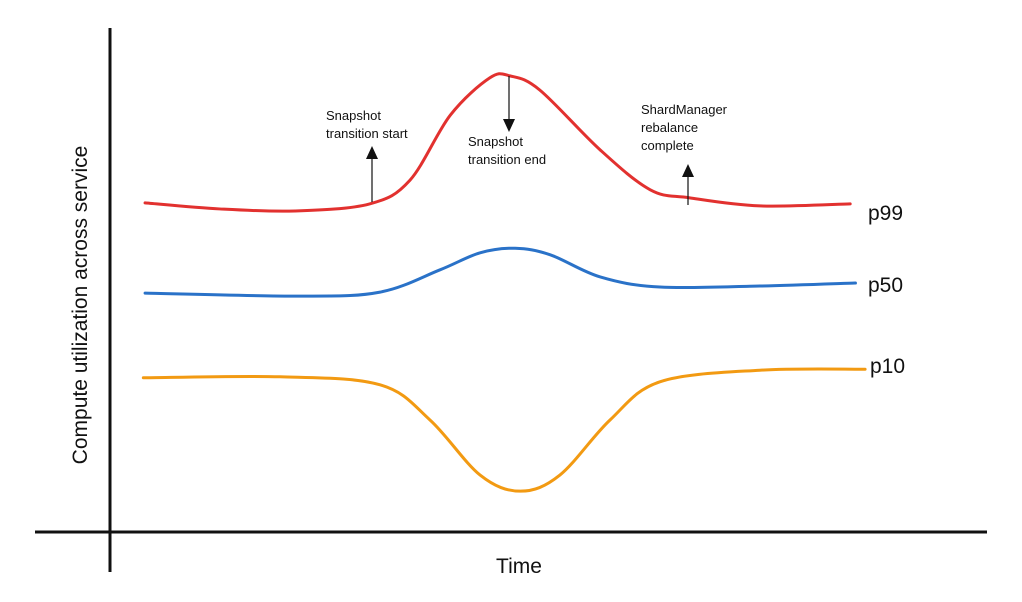  Describe the element at coordinates (887, 366) in the screenshot. I see `series-label-p10: p10` at that location.